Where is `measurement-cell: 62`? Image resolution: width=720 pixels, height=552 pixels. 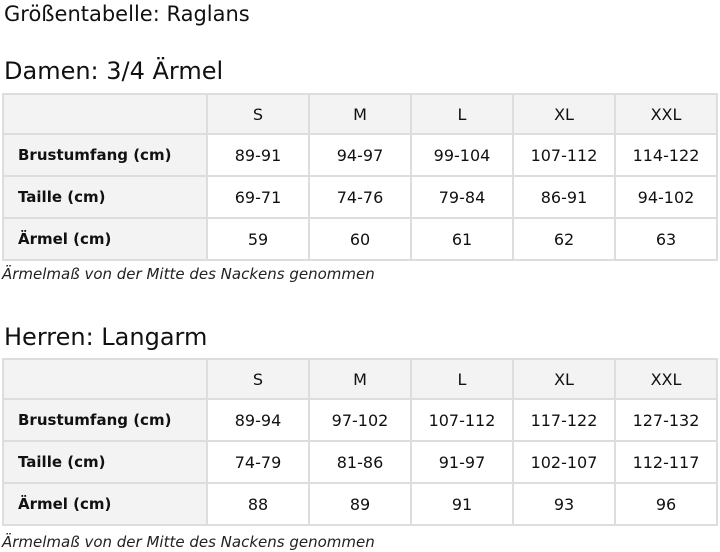 measurement-cell: 62 is located at coordinates (564, 239).